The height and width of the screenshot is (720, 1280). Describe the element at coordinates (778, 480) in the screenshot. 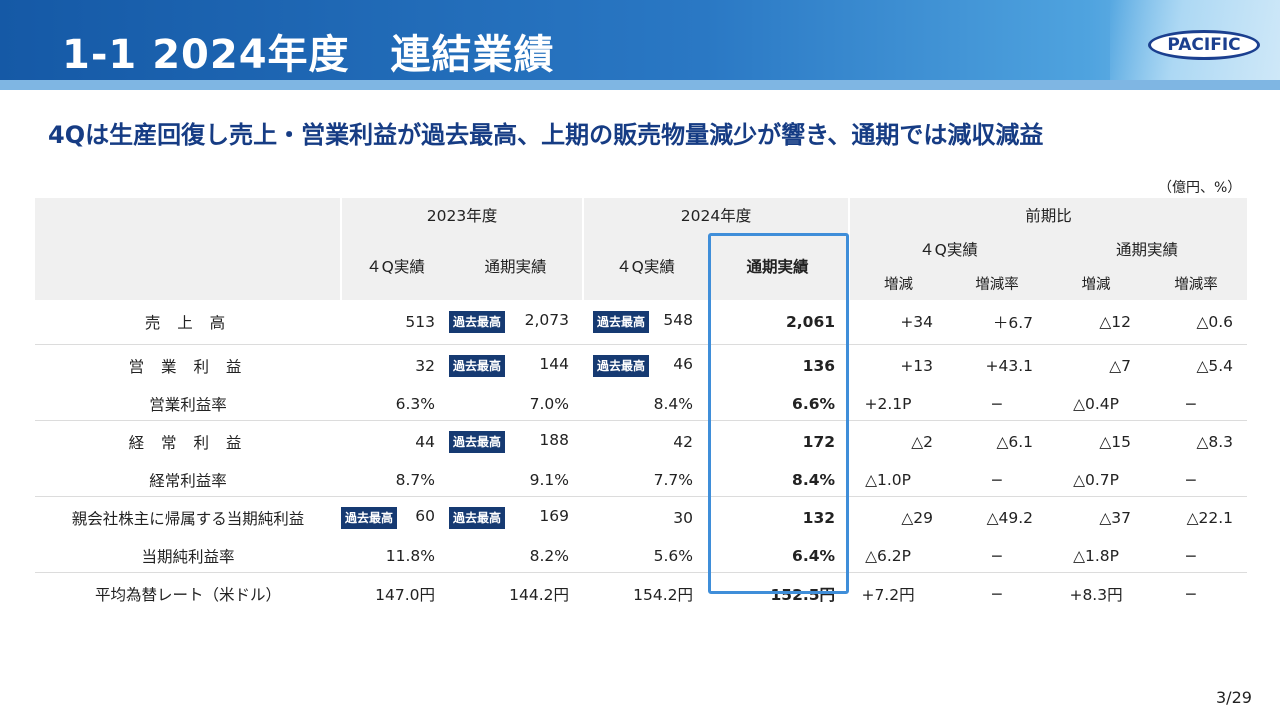

I see `cell-2024-full-year: 8.4%` at that location.